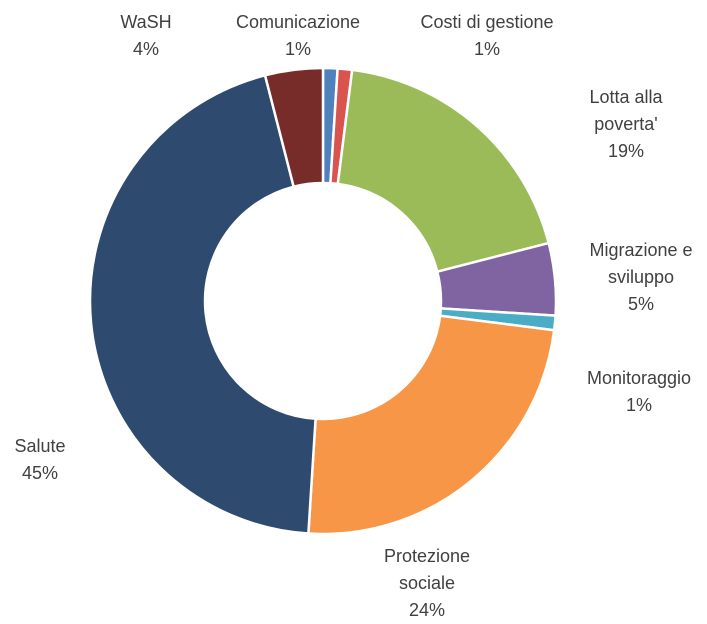 The height and width of the screenshot is (624, 707). I want to click on value-label: 5%, so click(640, 304).